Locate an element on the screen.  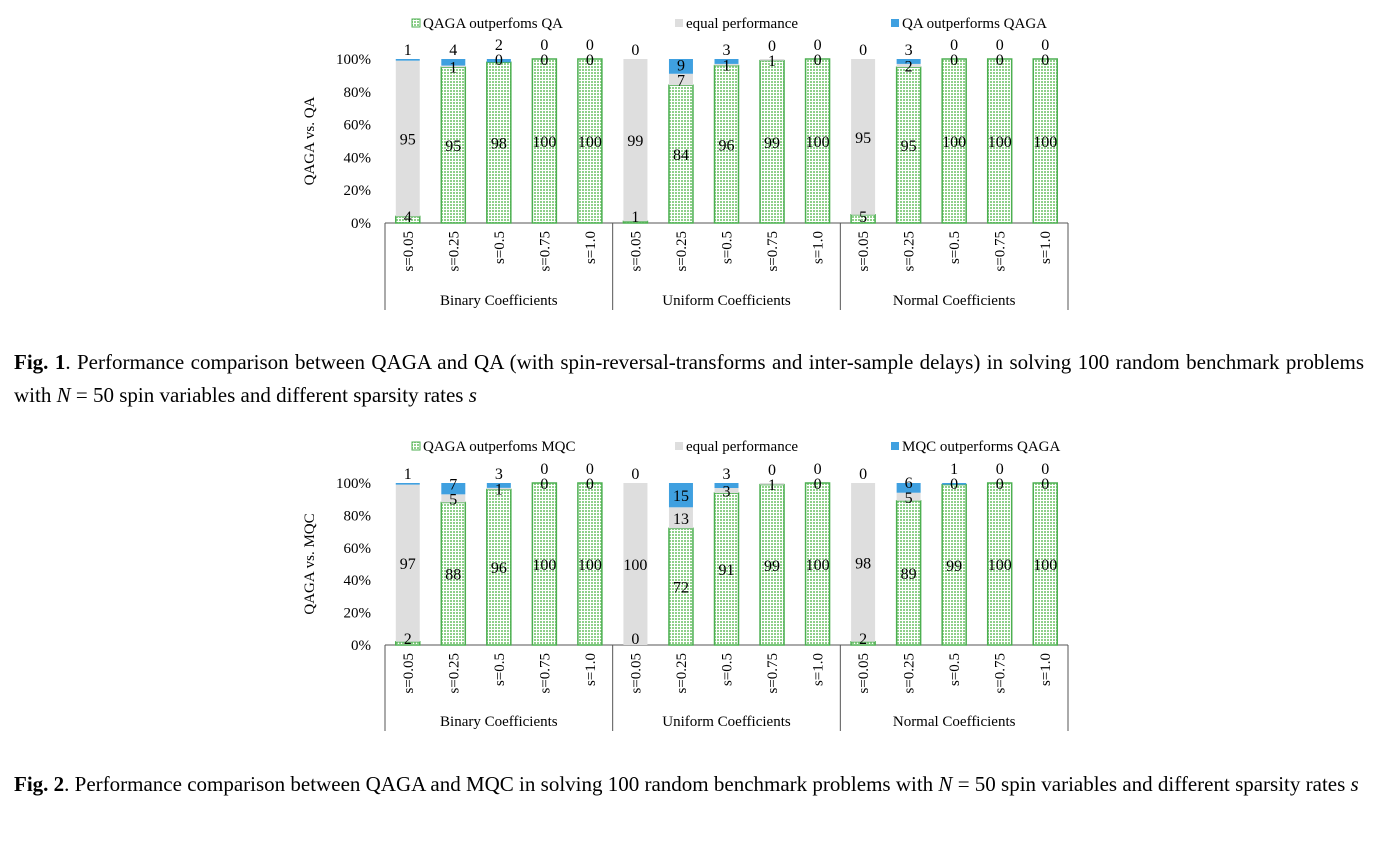
group-label: Normal Coefficients is located at coordinates (954, 301).